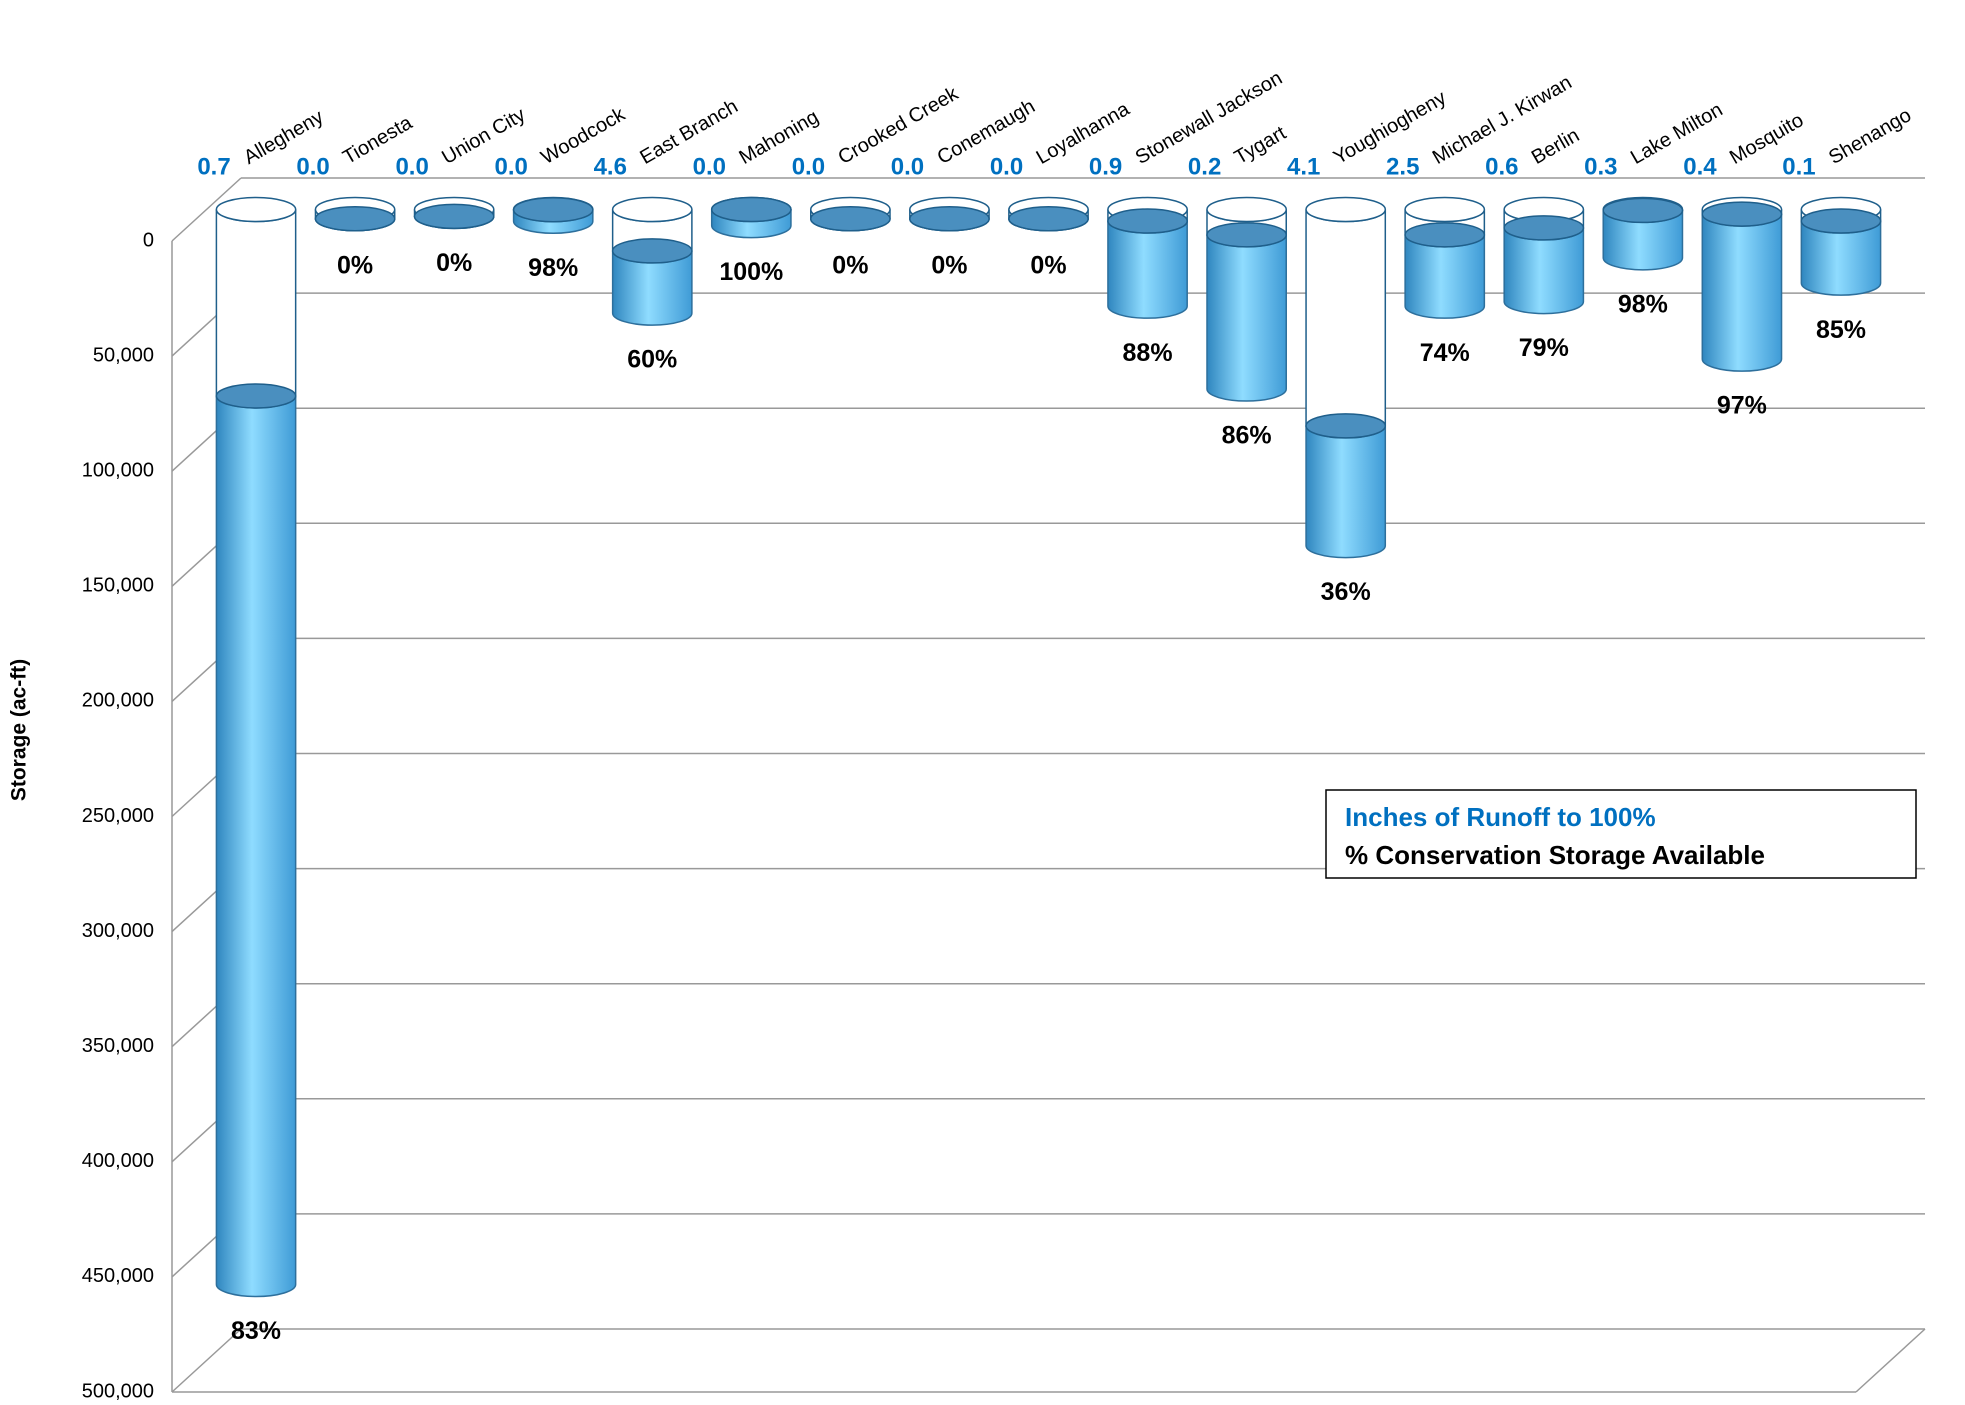  What do you see at coordinates (256, 1331) in the screenshot?
I see `percent-label: 83%` at bounding box center [256, 1331].